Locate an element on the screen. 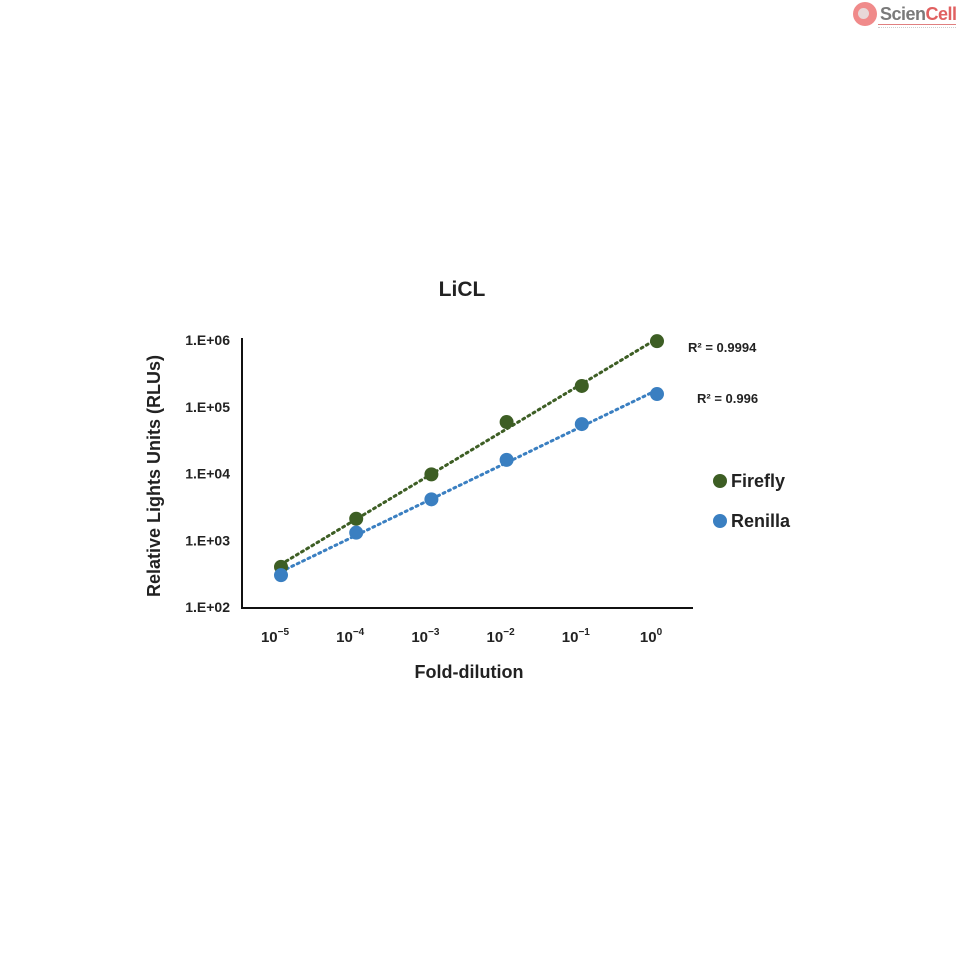  legend-label-firefly: Firefly is located at coordinates (758, 481).